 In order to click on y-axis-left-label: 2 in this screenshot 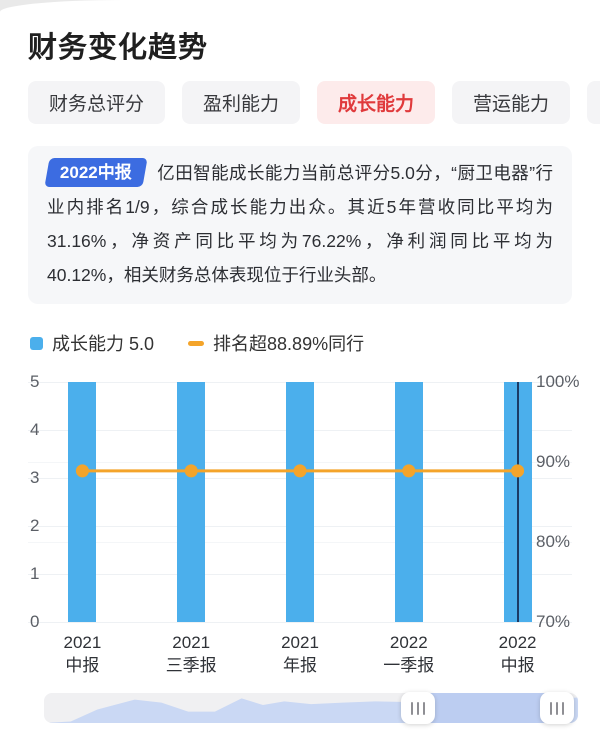, I will do `click(35, 525)`.